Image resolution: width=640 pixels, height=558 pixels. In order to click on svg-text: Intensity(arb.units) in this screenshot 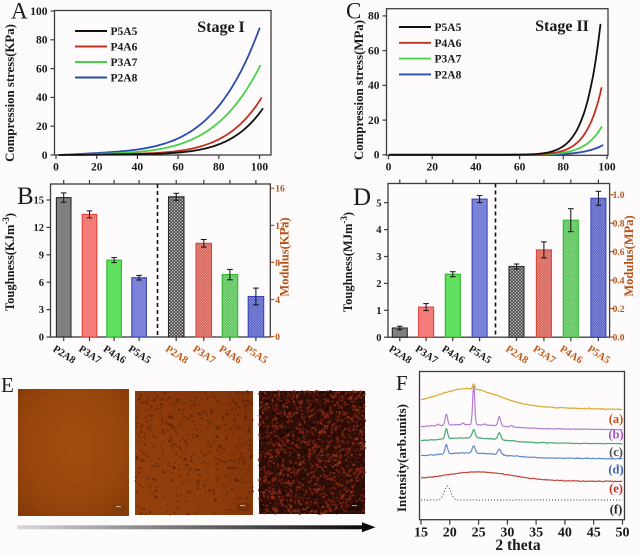, I will do `click(401, 458)`.